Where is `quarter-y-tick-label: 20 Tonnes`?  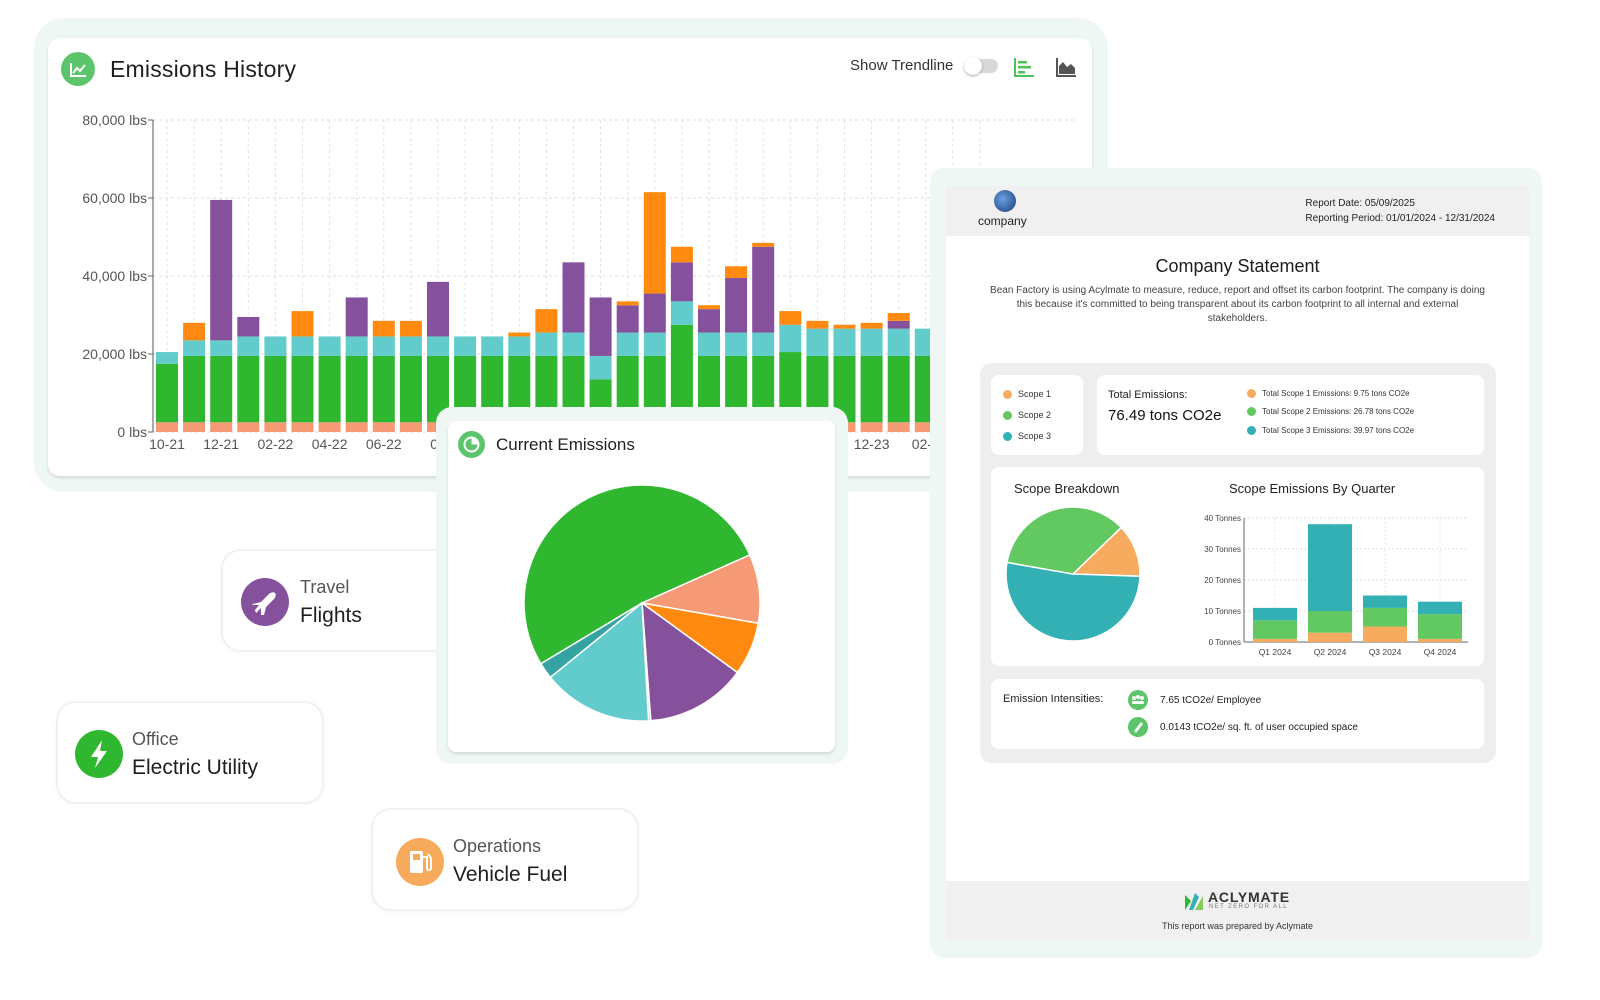
quarter-y-tick-label: 20 Tonnes is located at coordinates (1222, 580).